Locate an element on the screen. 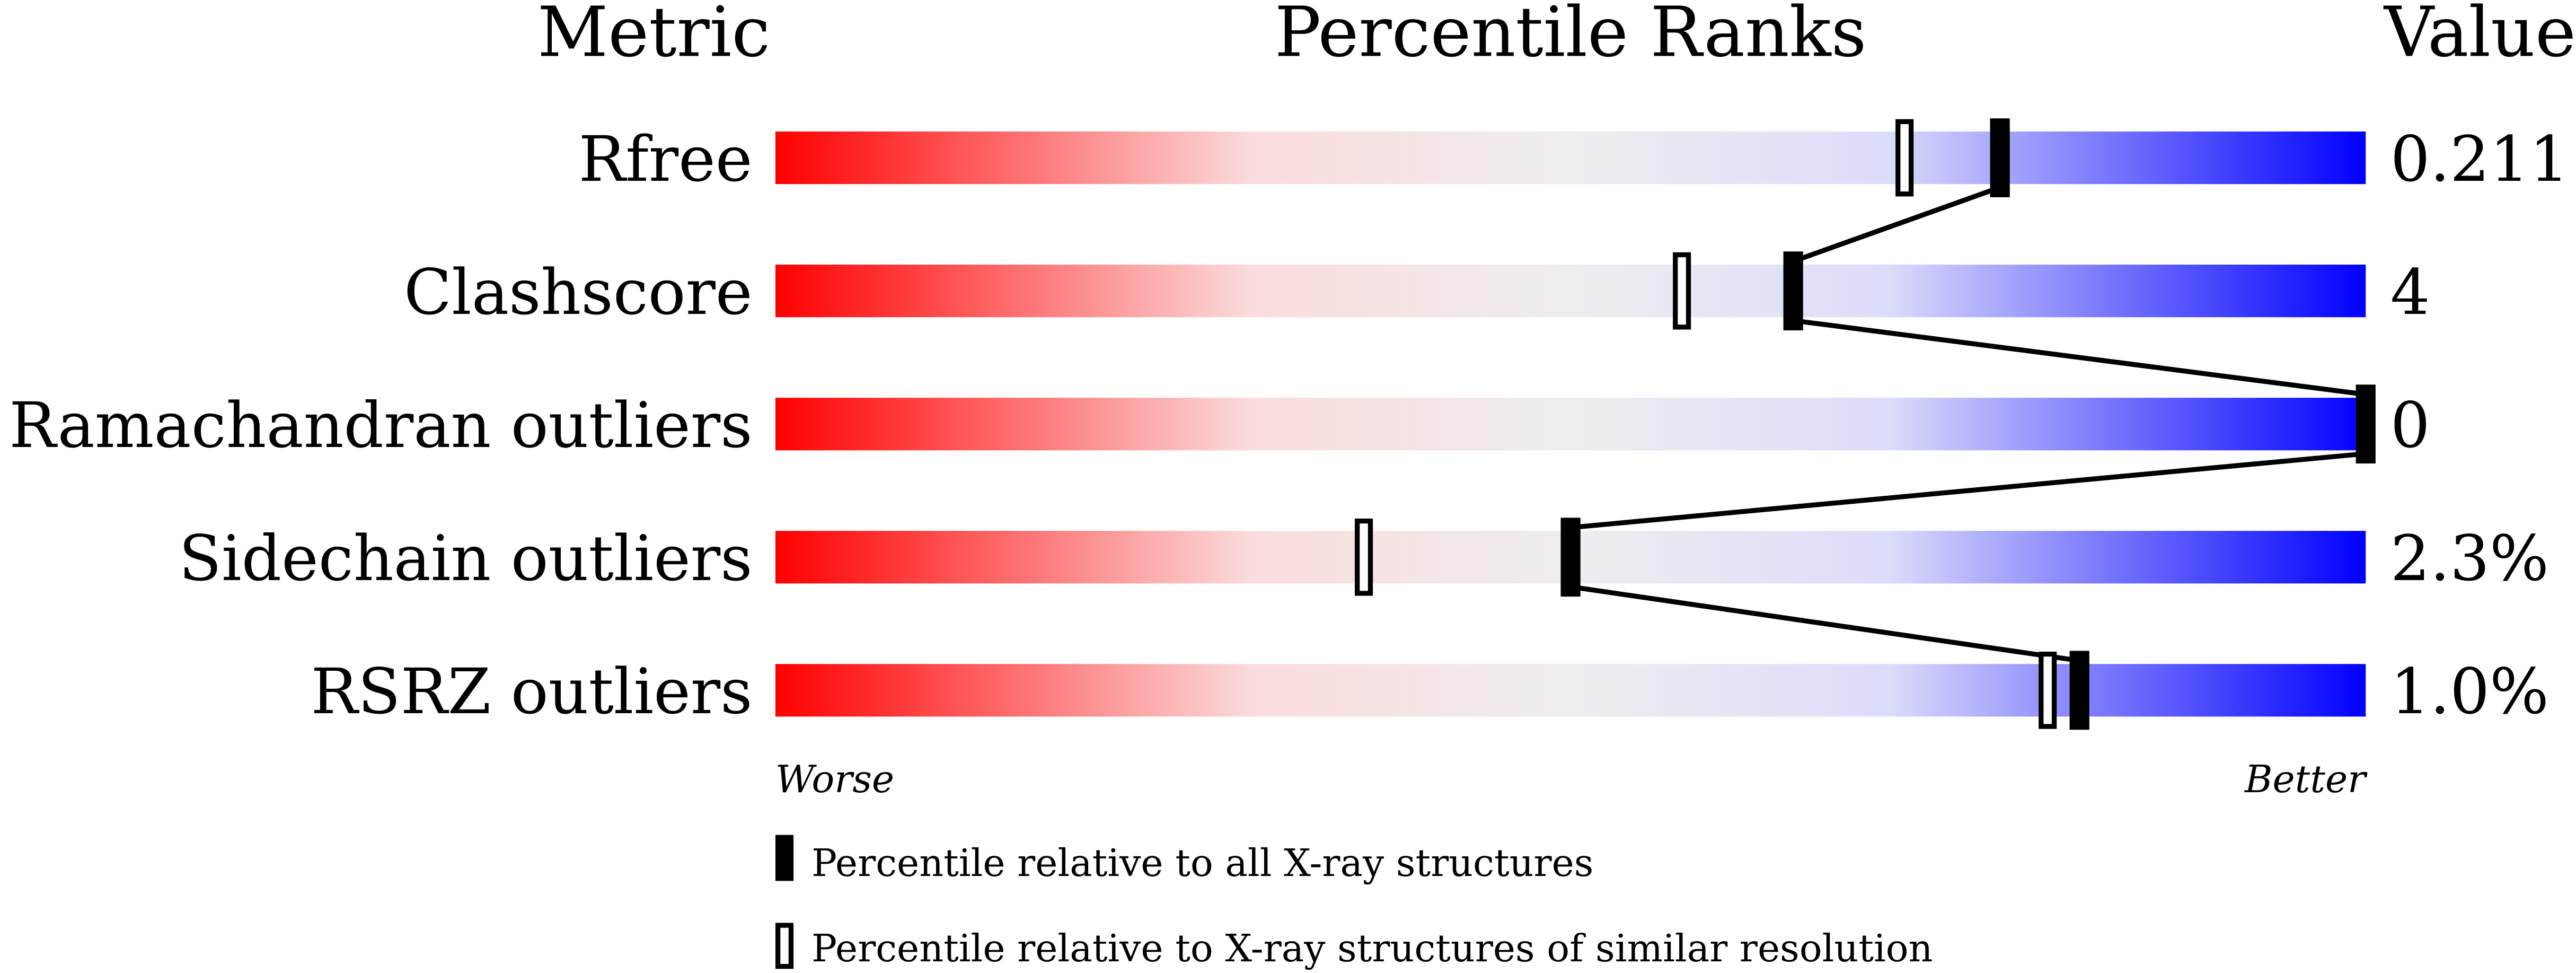 This screenshot has width=2576, height=973. row-clashscore: Clashscore 4 is located at coordinates (1417, 292).